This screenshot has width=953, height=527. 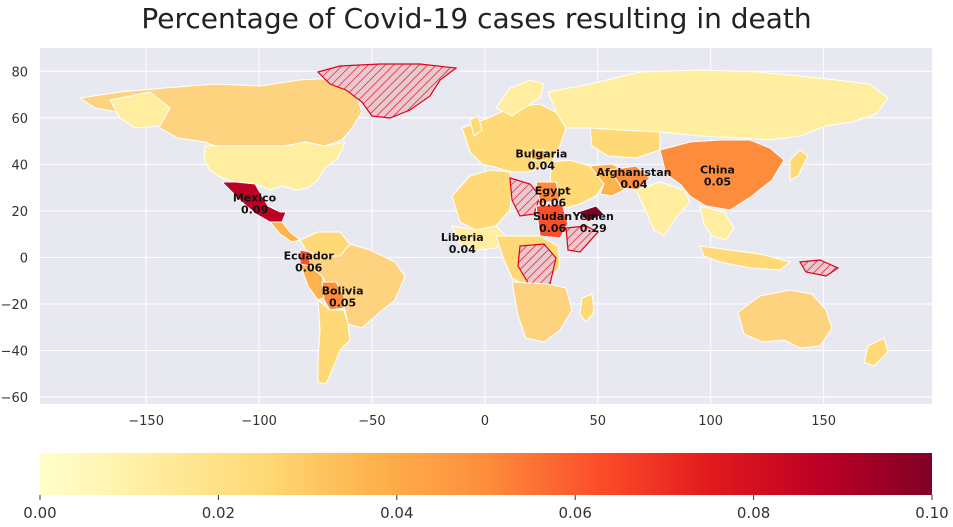 I want to click on annotation-country-name: China, so click(x=717, y=170).